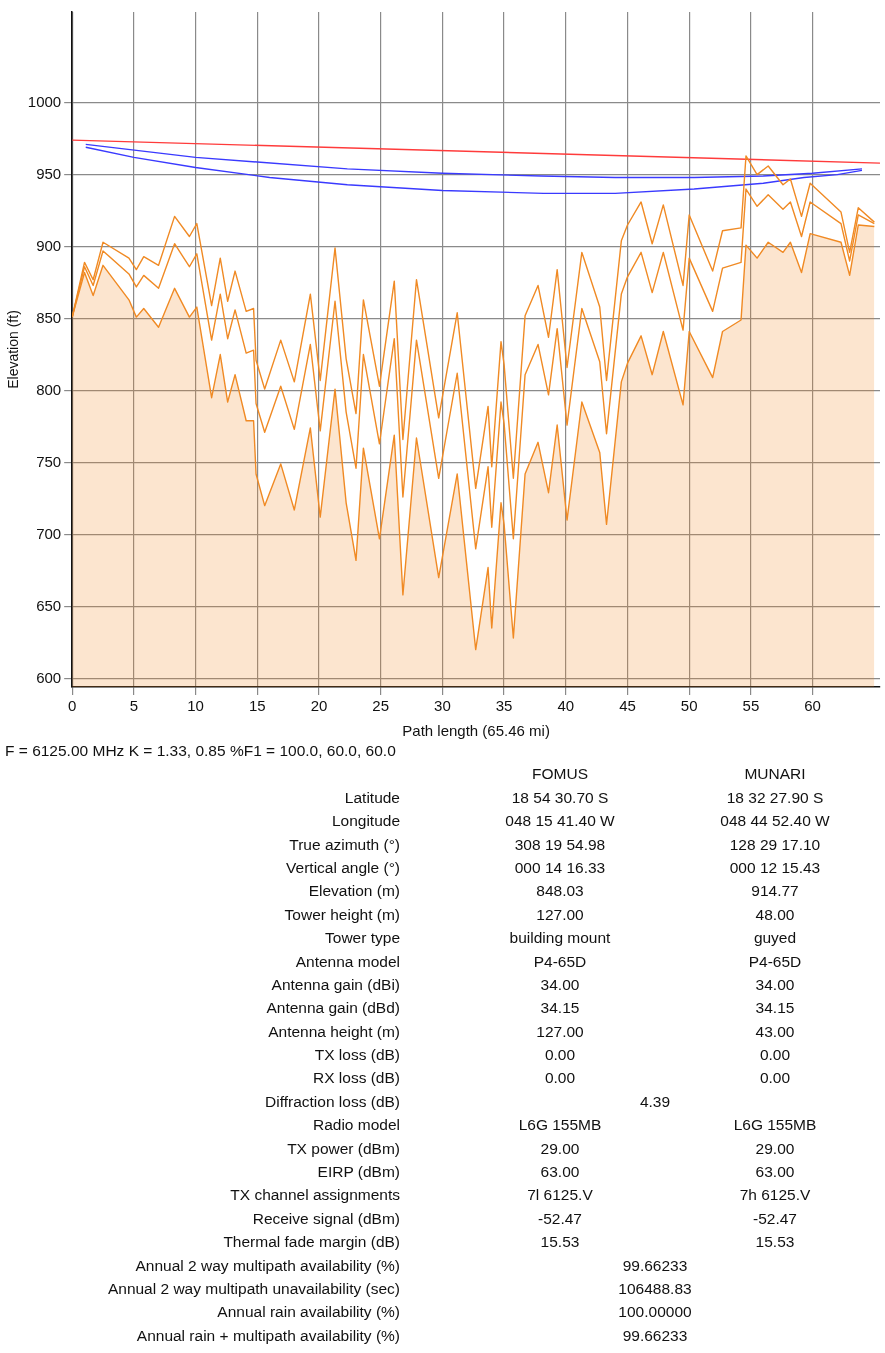 Image resolution: width=885 pixels, height=1353 pixels. I want to click on text: Tower height (m) 127.00 48.00, so click(539, 914).